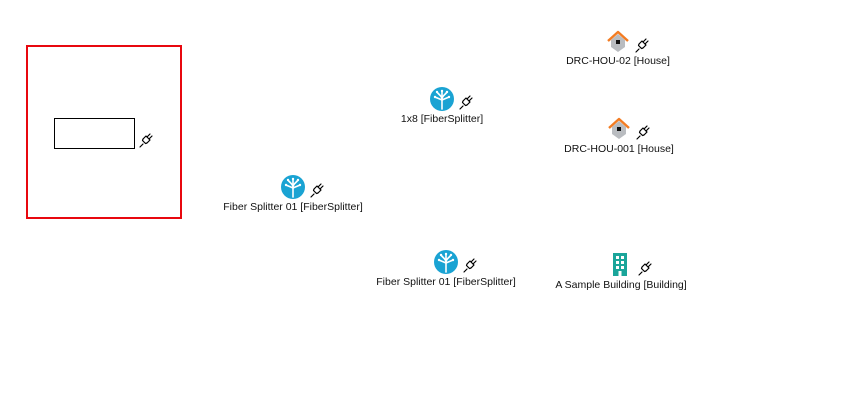  I want to click on node-label: A Sample Building [Building], so click(621, 285).